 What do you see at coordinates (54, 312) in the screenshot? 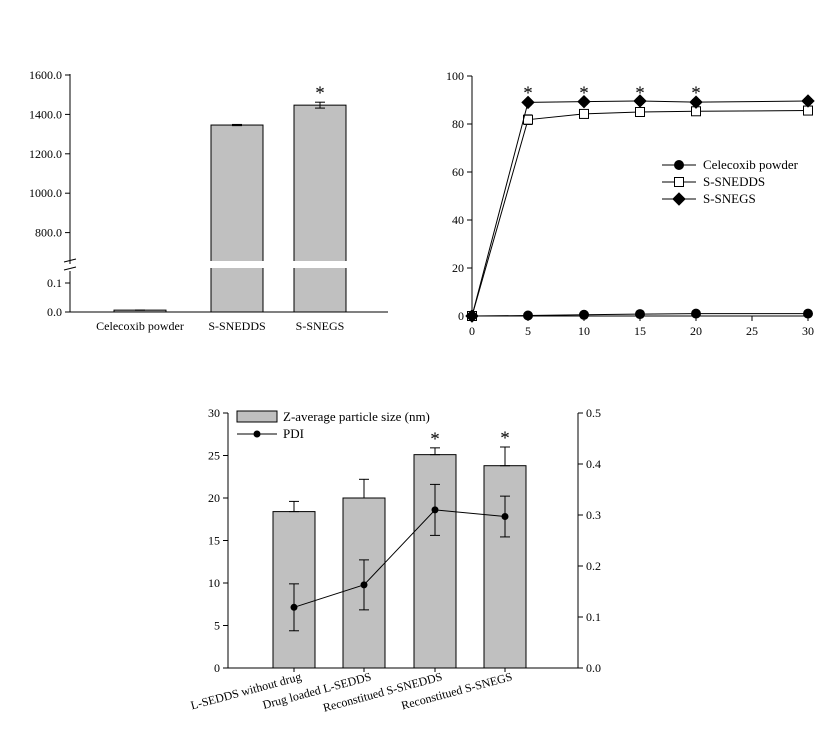
I see `panel-a-y-tick-label: 0.0` at bounding box center [54, 312].